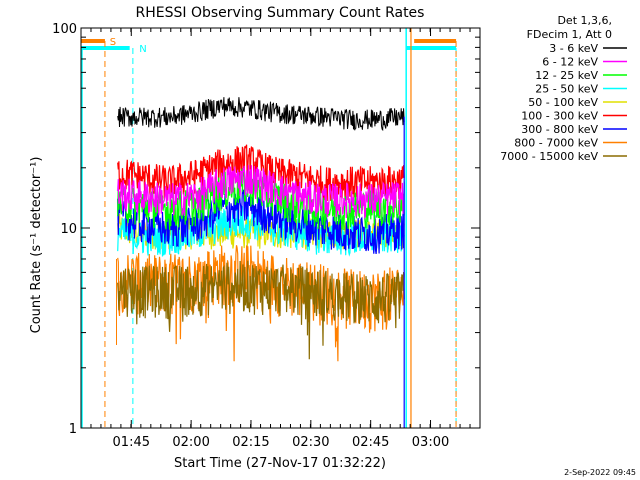  I want to click on legend-label: 800 - 7000 keV, so click(556, 143).